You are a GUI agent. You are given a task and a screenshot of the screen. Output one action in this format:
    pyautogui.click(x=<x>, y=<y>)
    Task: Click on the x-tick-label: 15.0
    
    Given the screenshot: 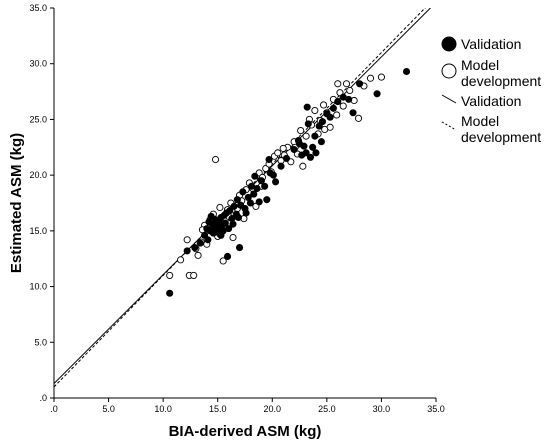 What is the action you would take?
    pyautogui.click(x=218, y=409)
    